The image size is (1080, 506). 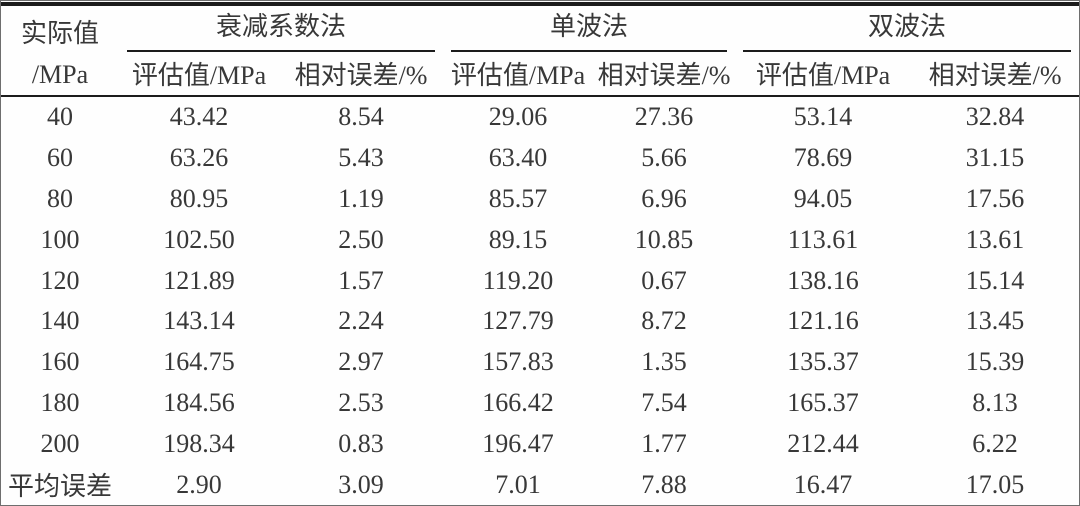 I want to click on table-row: 160 164.75 2.97 157.83 1.35 135.37 15.39, so click(x=540, y=362).